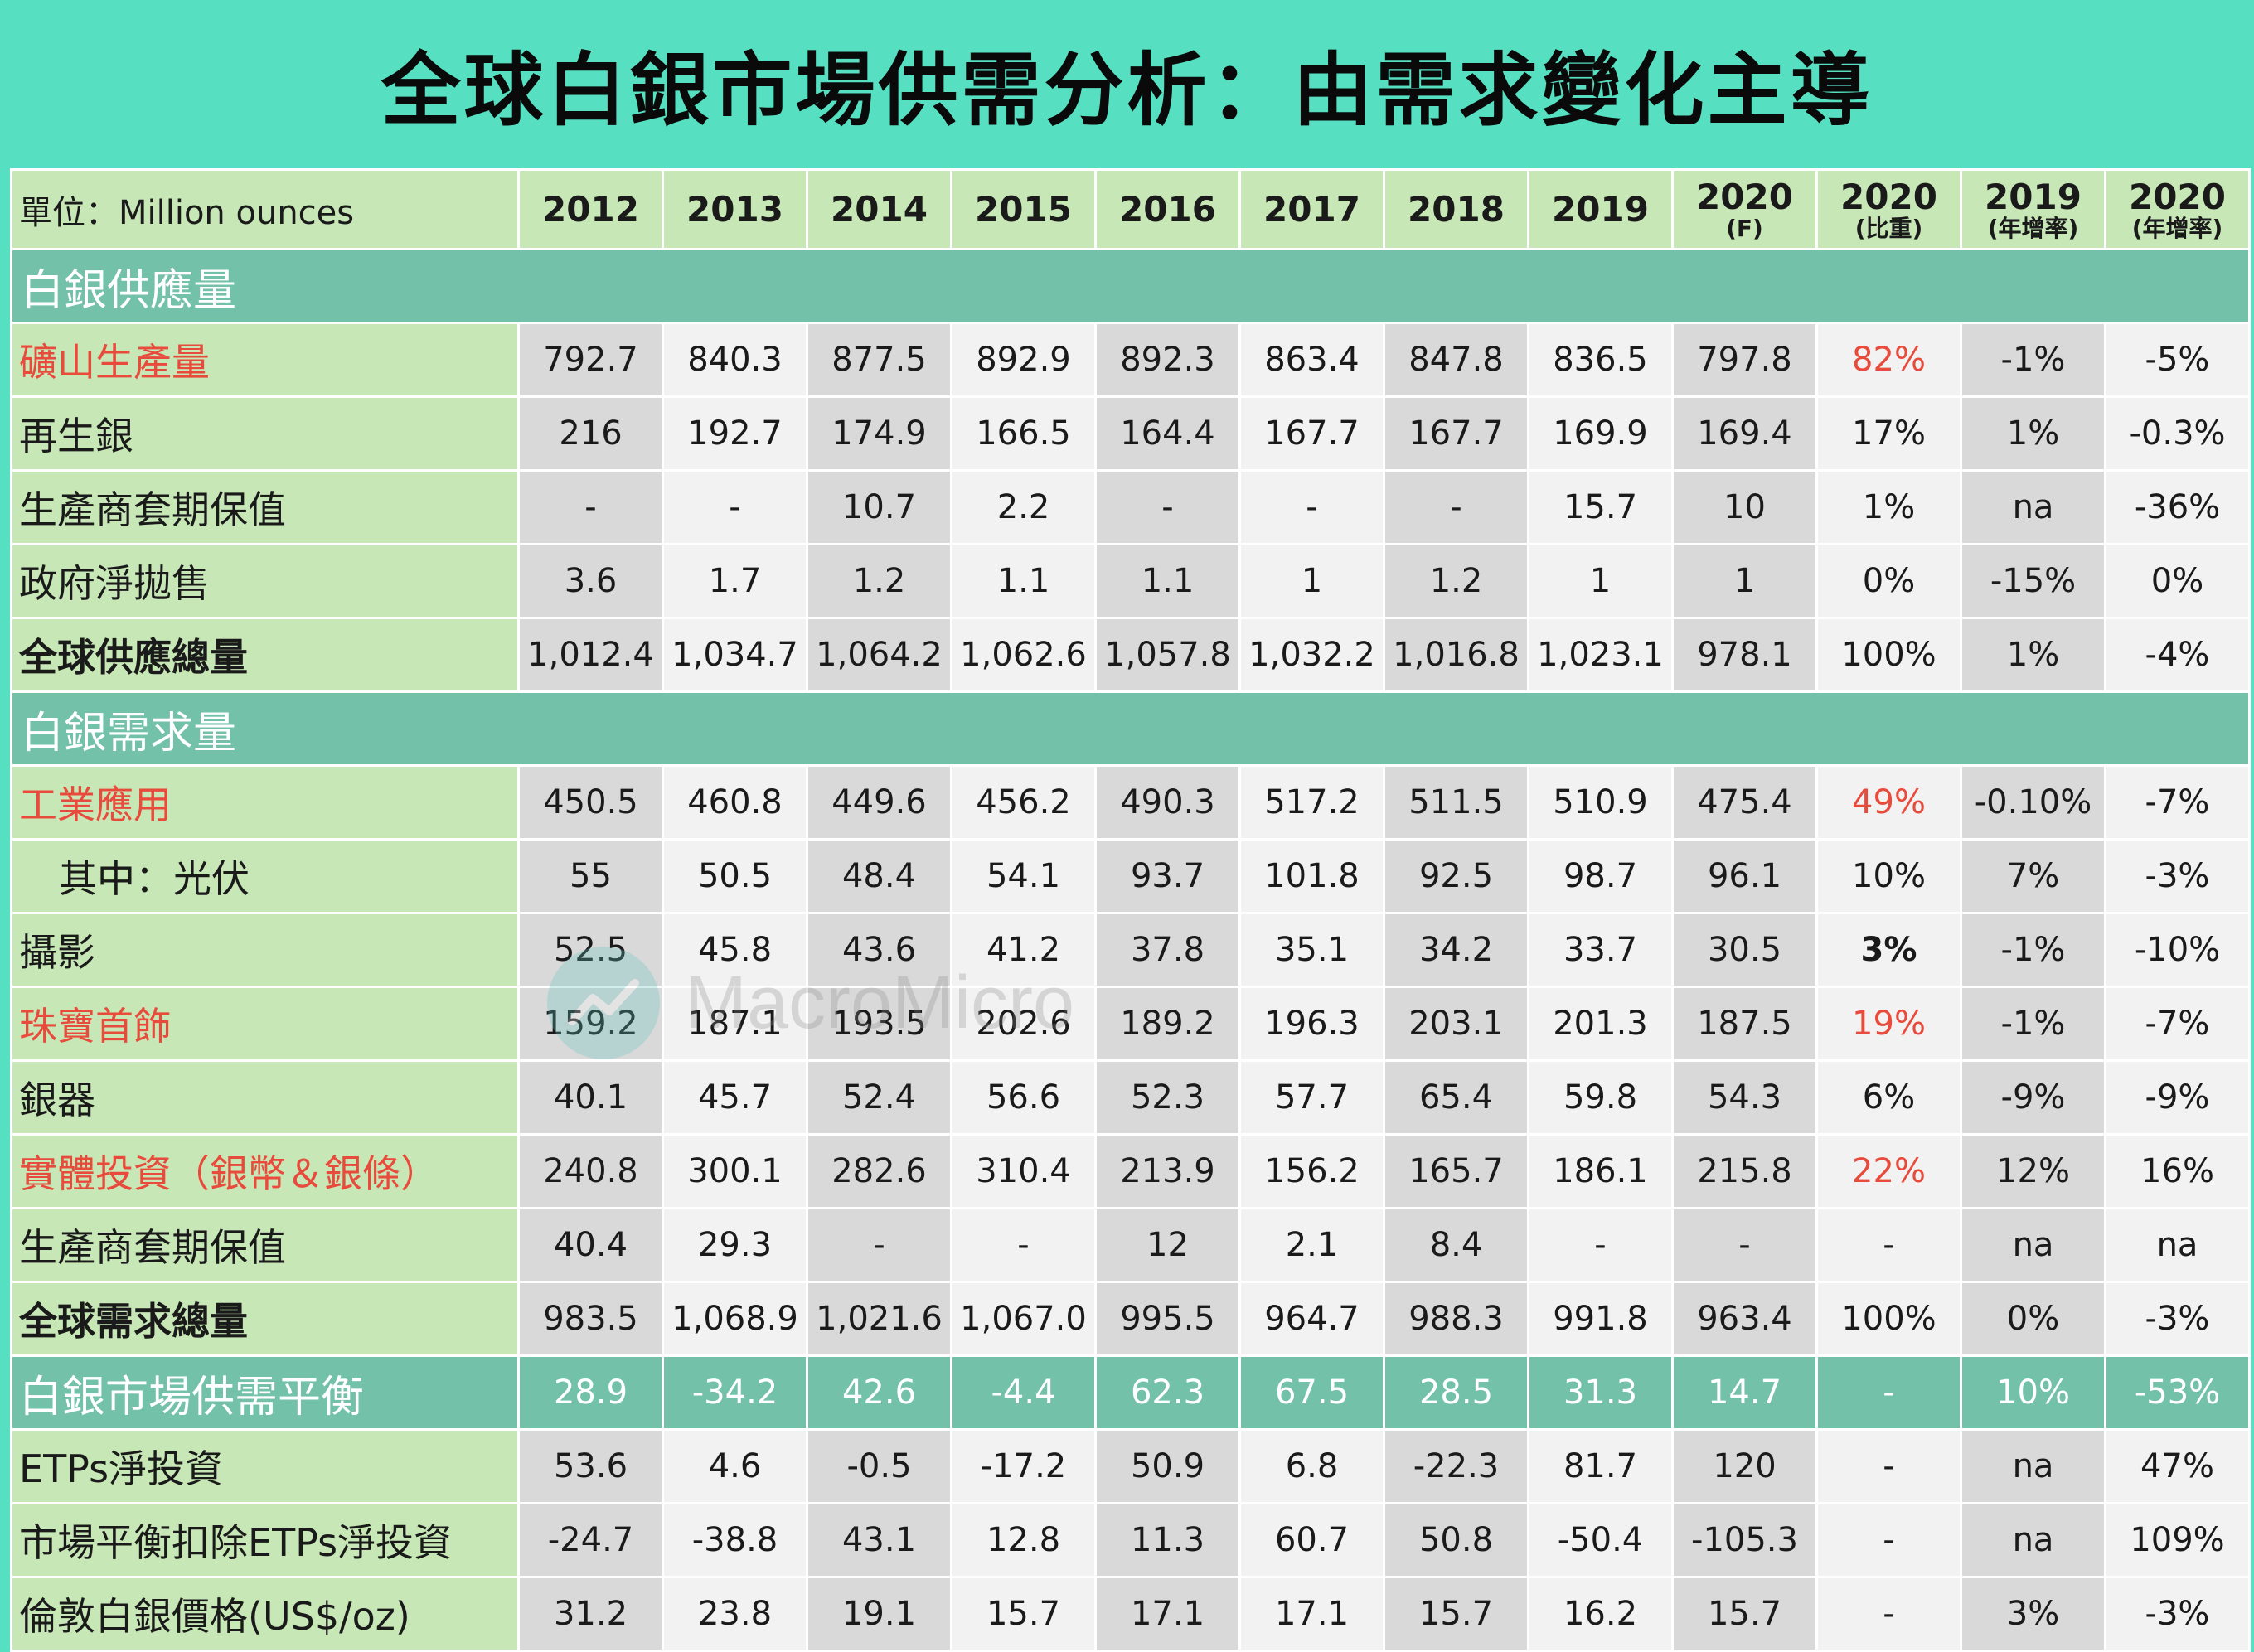 This screenshot has width=2254, height=1652. Describe the element at coordinates (1456, 802) in the screenshot. I see `table-cell: 511.5` at that location.